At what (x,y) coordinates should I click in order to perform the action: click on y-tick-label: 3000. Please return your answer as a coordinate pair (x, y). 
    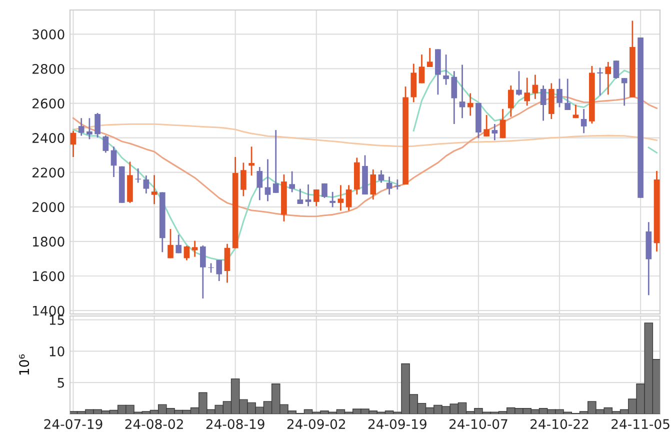
    Looking at the image, I should click on (48, 34).